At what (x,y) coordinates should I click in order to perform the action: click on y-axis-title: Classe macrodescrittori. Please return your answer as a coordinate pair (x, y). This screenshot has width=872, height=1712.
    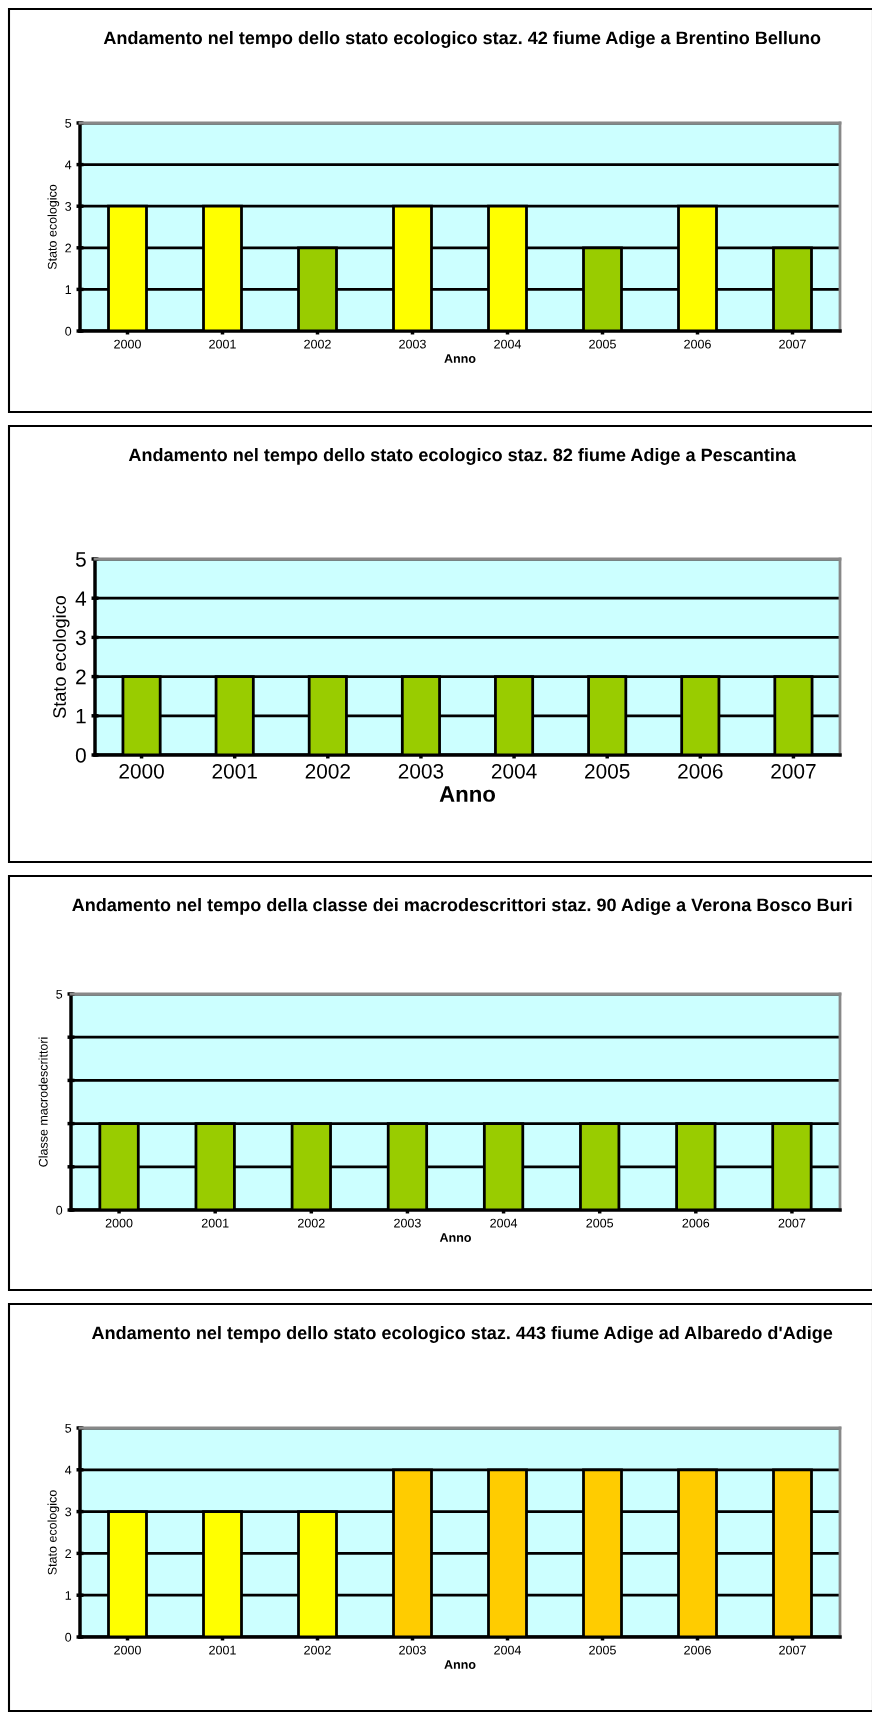
    Looking at the image, I should click on (43, 1102).